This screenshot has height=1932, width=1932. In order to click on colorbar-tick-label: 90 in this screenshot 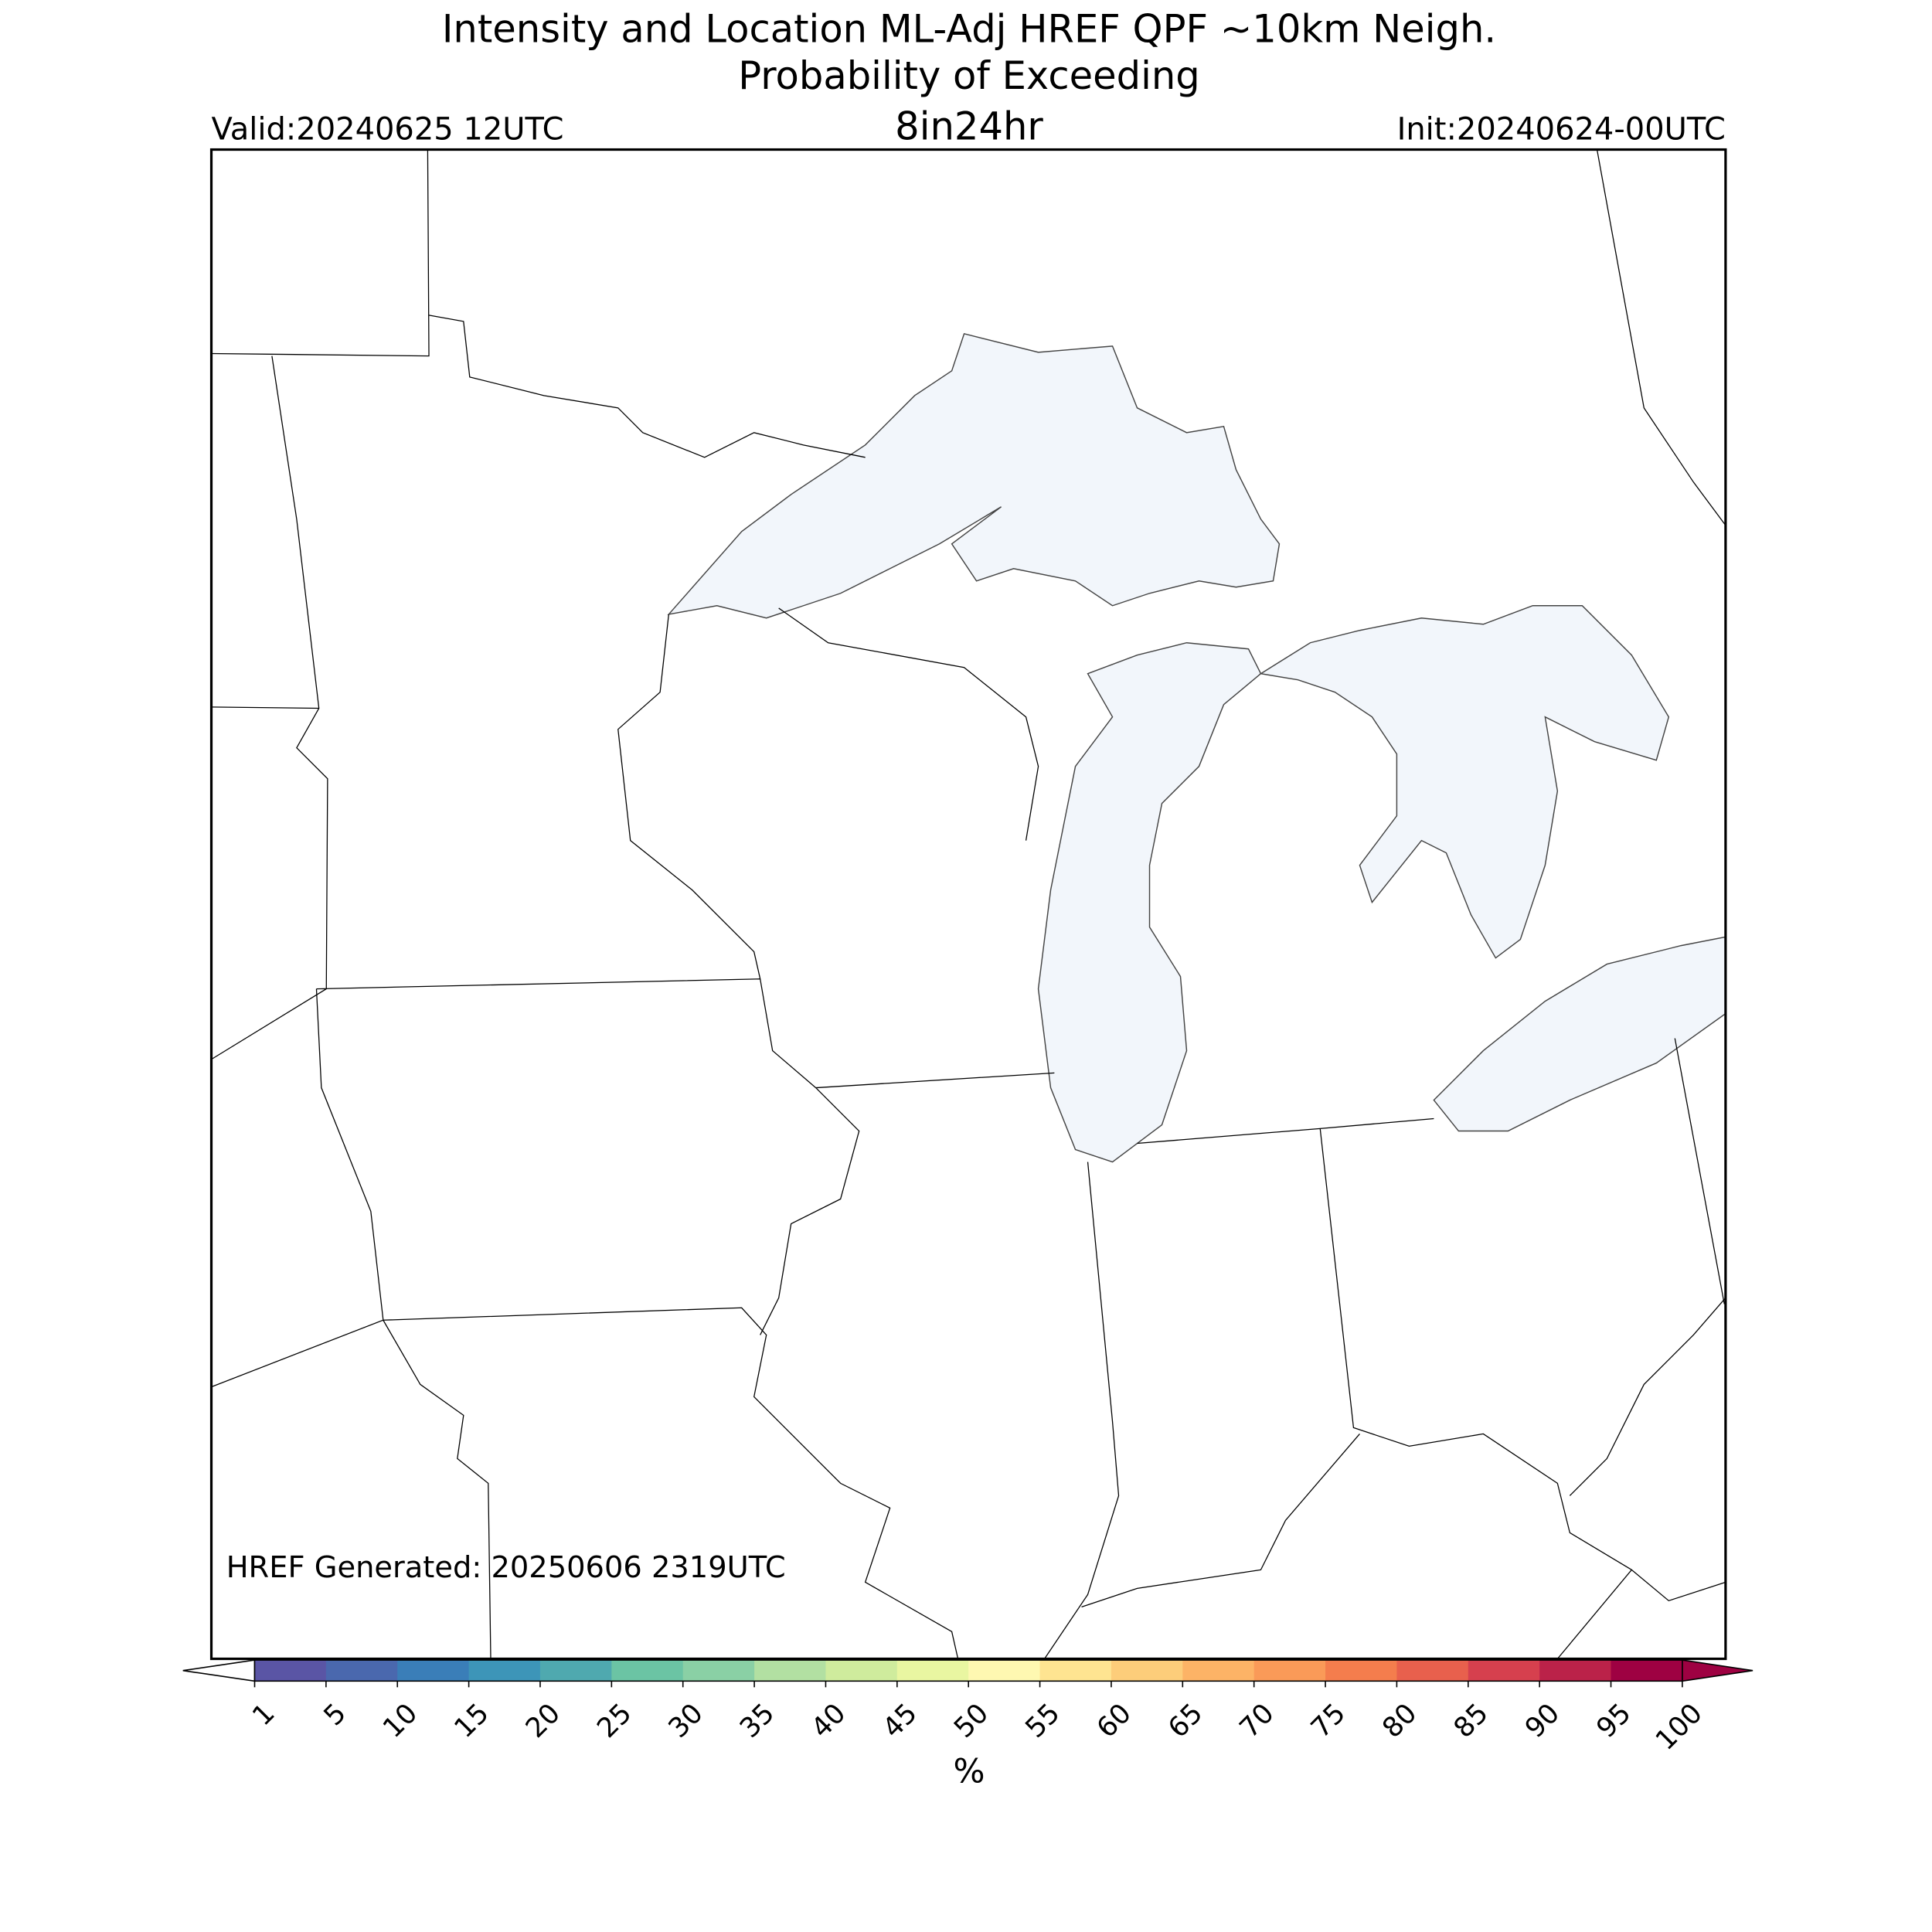, I will do `click(1542, 1721)`.